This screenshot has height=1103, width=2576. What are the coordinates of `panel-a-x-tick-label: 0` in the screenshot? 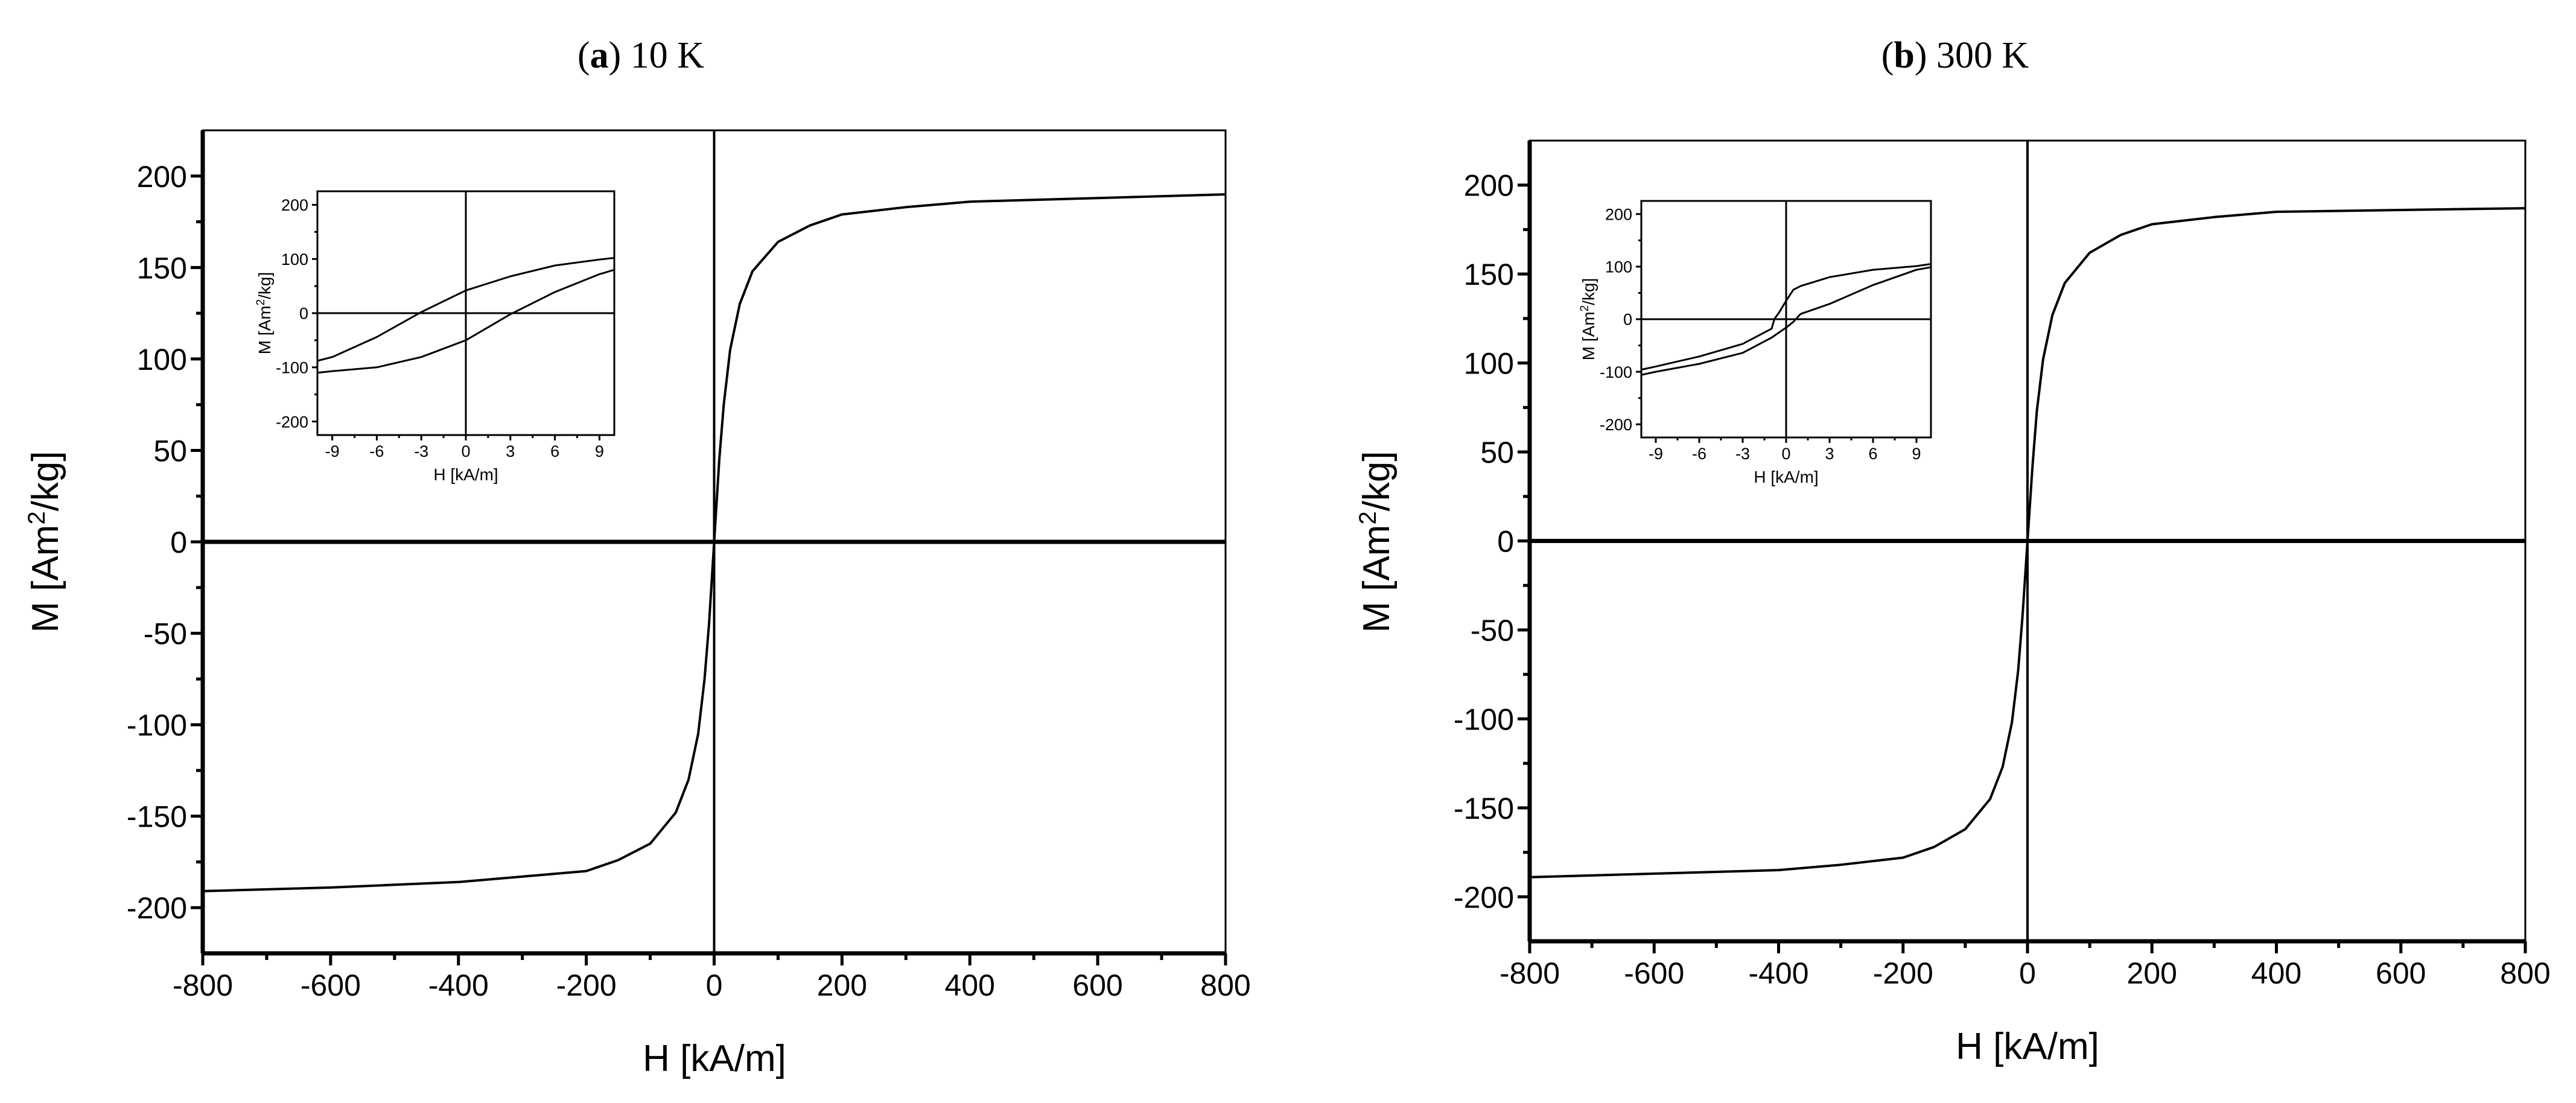 It's located at (714, 985).